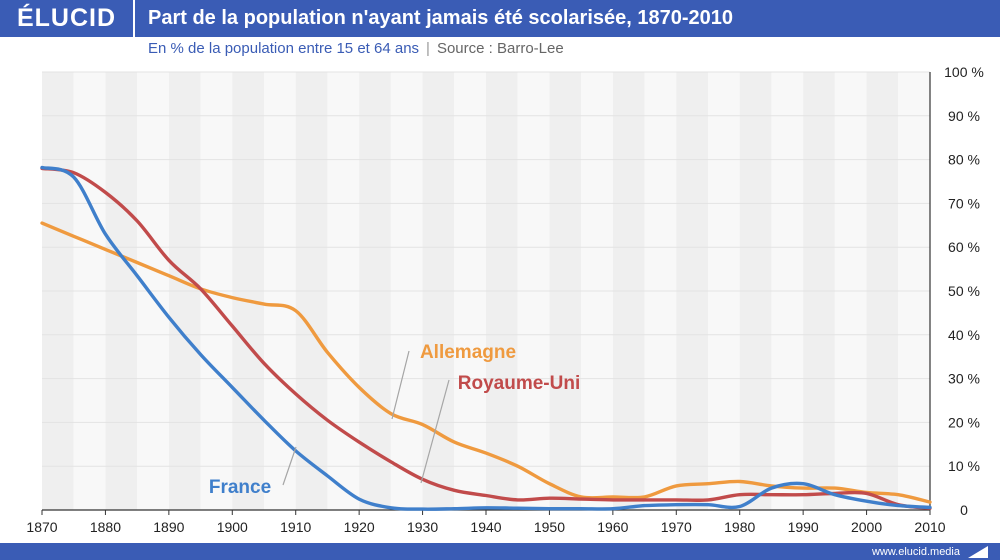 The width and height of the screenshot is (1000, 560). What do you see at coordinates (400, 385) in the screenshot?
I see `leader-line-allemagne` at bounding box center [400, 385].